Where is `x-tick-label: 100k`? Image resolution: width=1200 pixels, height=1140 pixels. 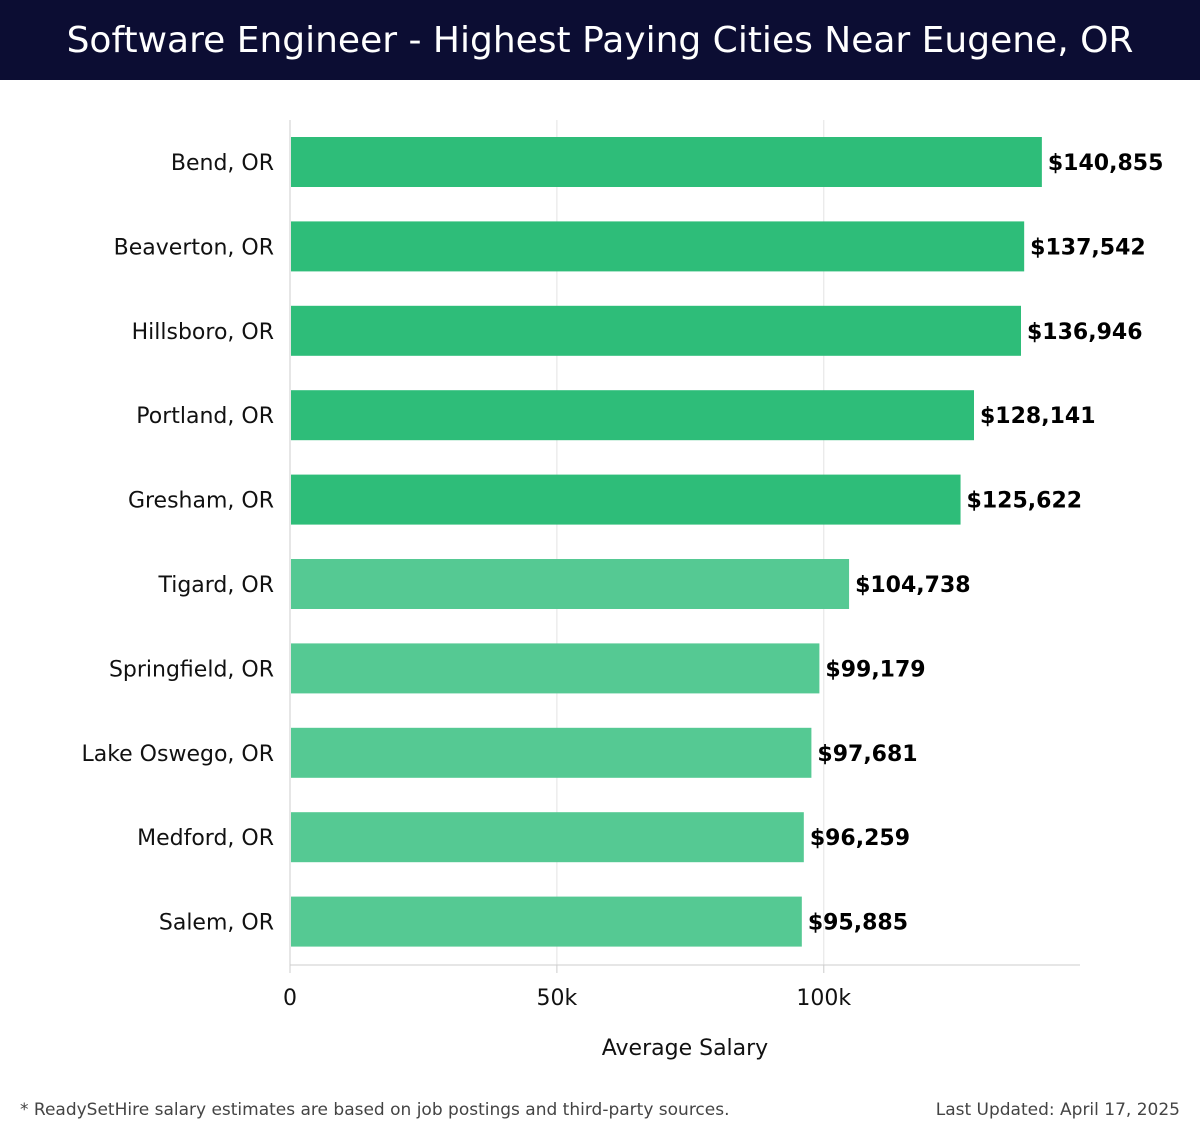 x-tick-label: 100k is located at coordinates (823, 998).